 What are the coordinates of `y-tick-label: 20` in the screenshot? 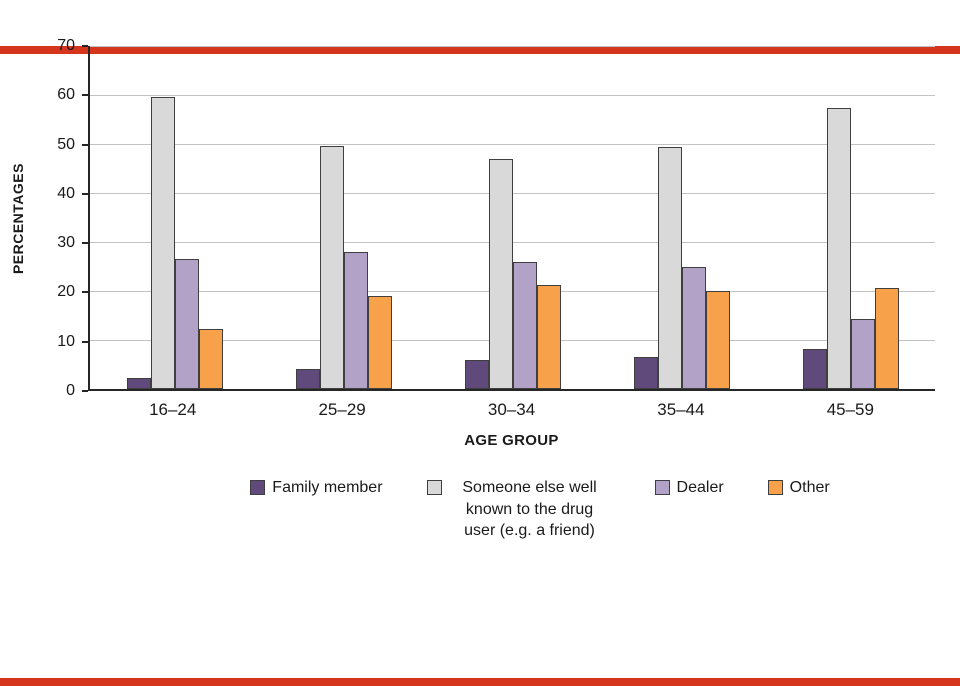 It's located at (66, 292).